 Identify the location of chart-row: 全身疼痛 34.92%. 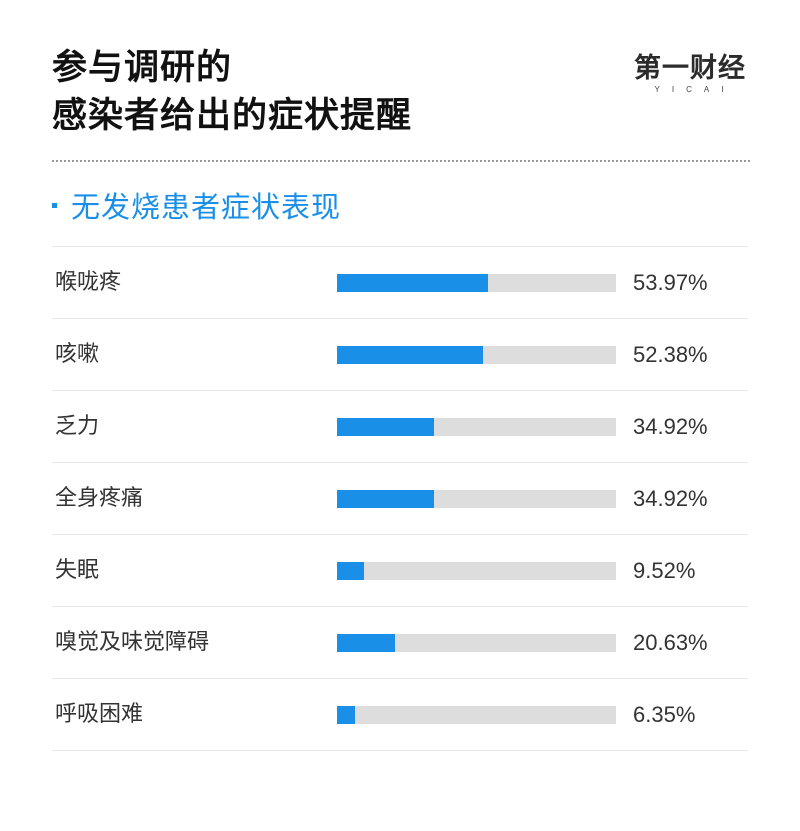
(400, 498).